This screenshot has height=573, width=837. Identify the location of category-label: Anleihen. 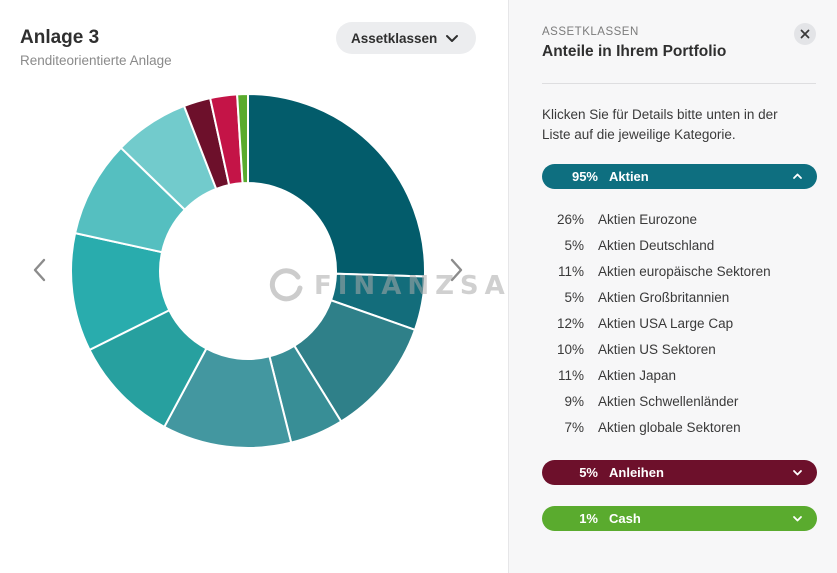
(636, 472).